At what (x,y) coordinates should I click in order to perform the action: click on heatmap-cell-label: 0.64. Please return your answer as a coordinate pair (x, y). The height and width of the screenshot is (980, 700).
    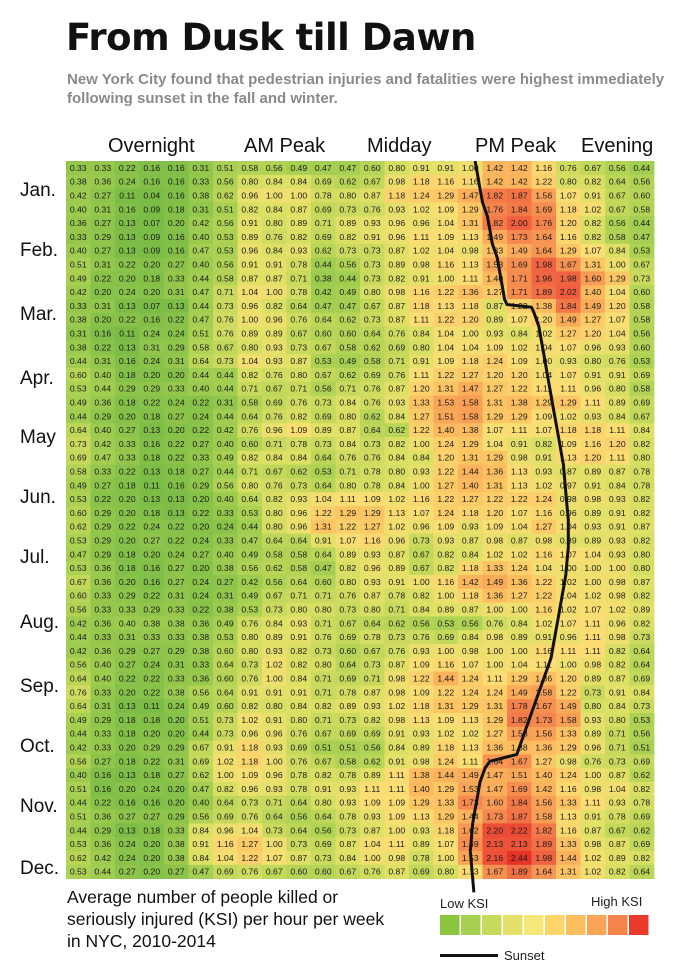
    Looking at the image, I should click on (617, 182).